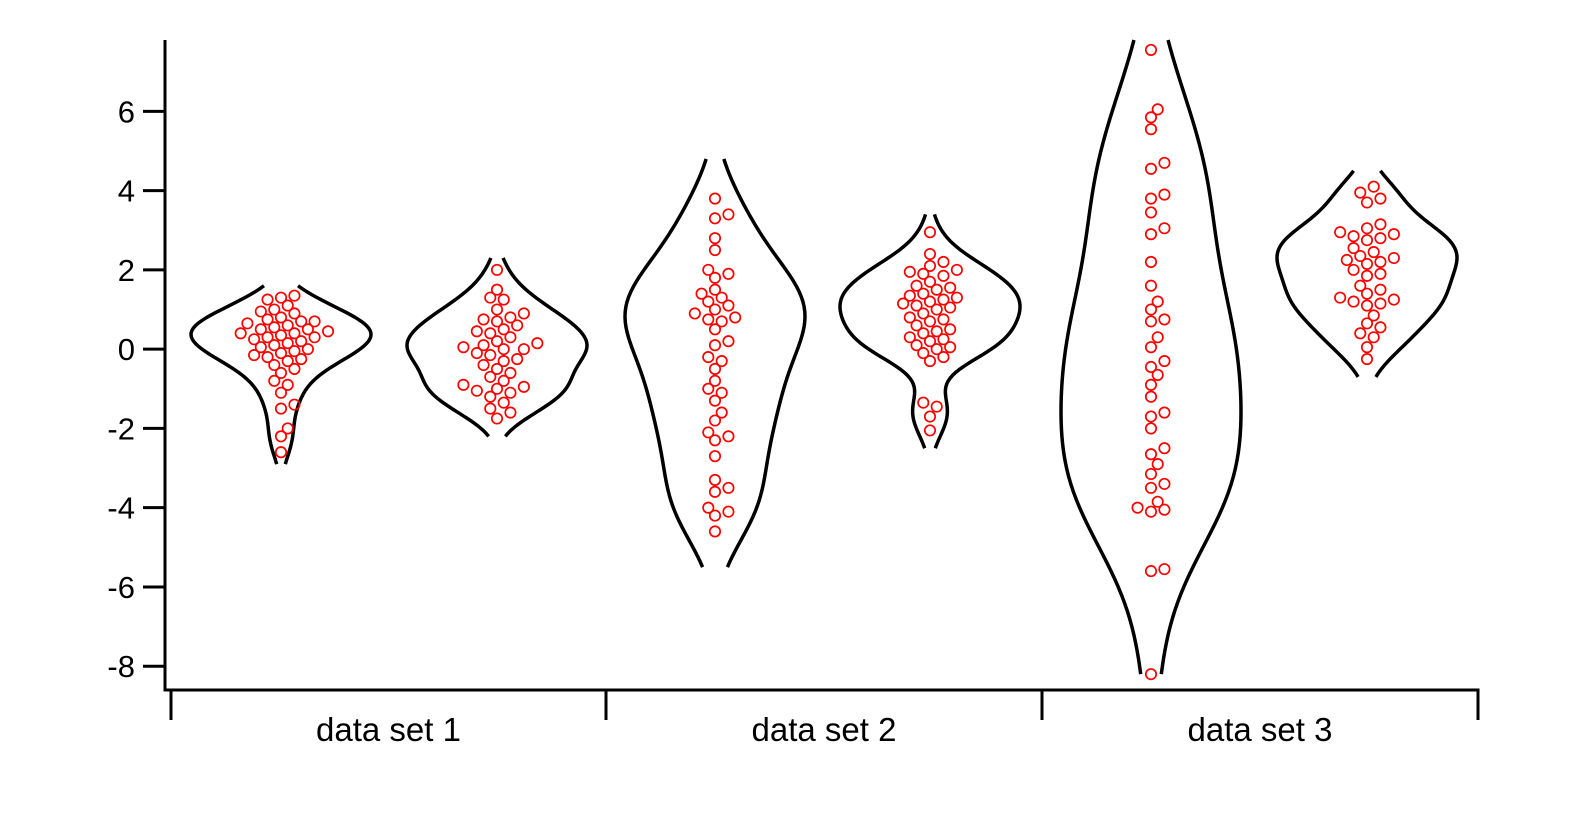  I want to click on x-category-label: data set 1, so click(388, 729).